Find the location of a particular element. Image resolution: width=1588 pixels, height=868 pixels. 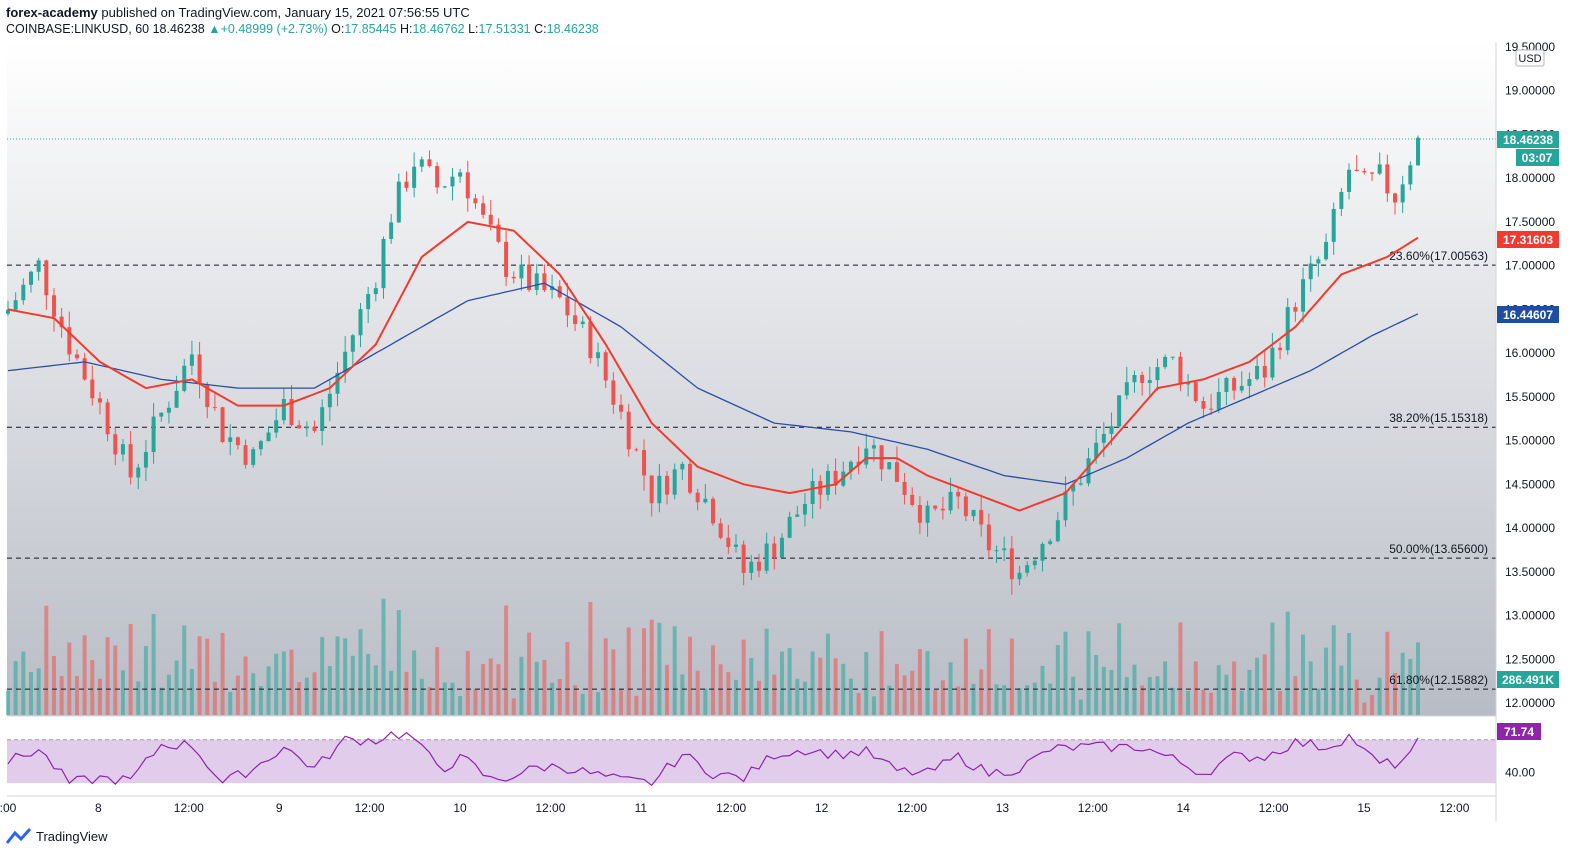

countdown-tag-background is located at coordinates (1537, 157).